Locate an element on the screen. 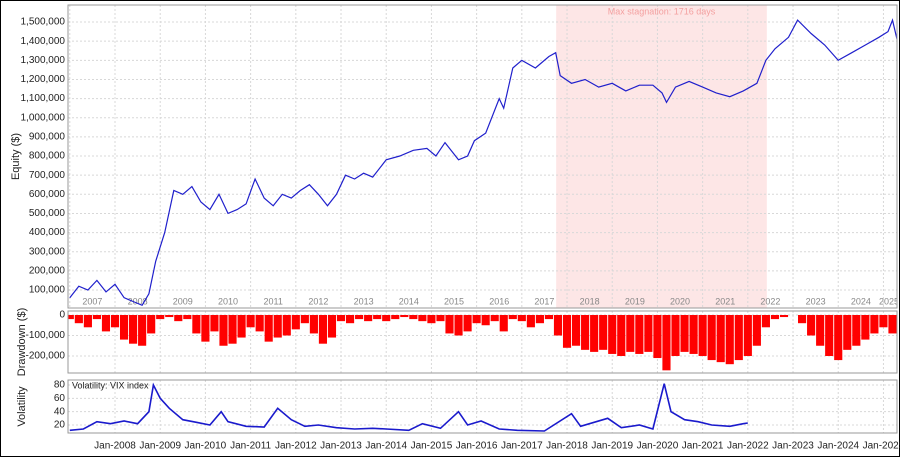 The height and width of the screenshot is (462, 900). x-tick-label: Jan-2010 is located at coordinates (206, 446).